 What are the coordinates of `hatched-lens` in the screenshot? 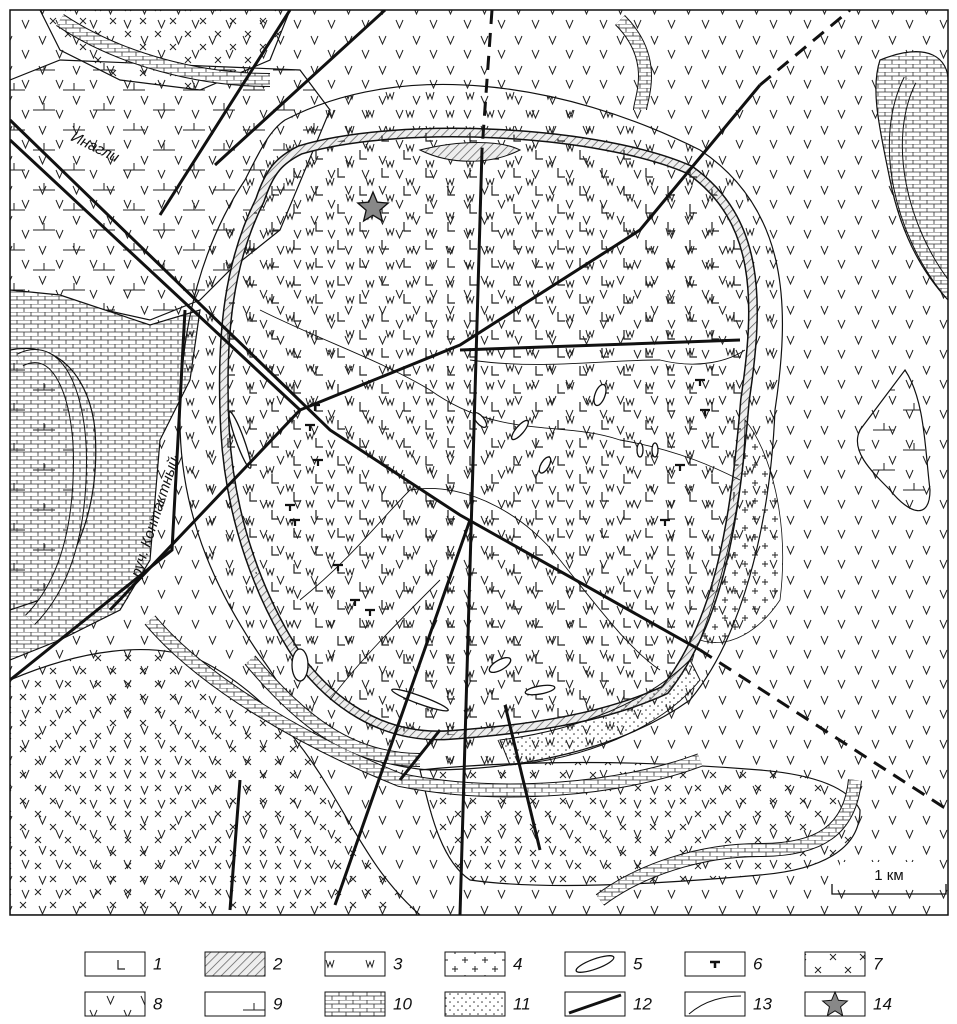 It's located at (470, 152).